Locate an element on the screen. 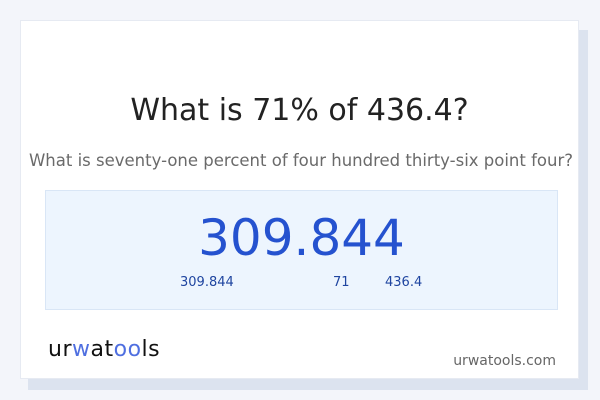  site-url: urwatools.com is located at coordinates (504, 361).